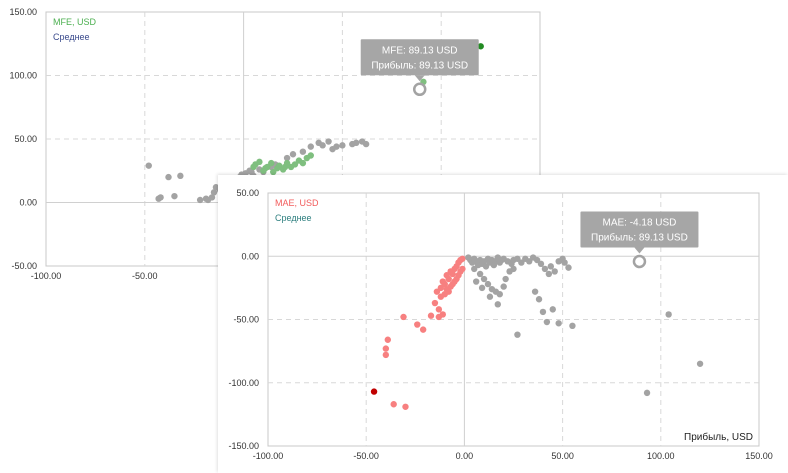 Image resolution: width=788 pixels, height=473 pixels. What do you see at coordinates (639, 238) in the screenshot?
I see `mae-tooltip-line: Прибыль: 89.13 USD` at bounding box center [639, 238].